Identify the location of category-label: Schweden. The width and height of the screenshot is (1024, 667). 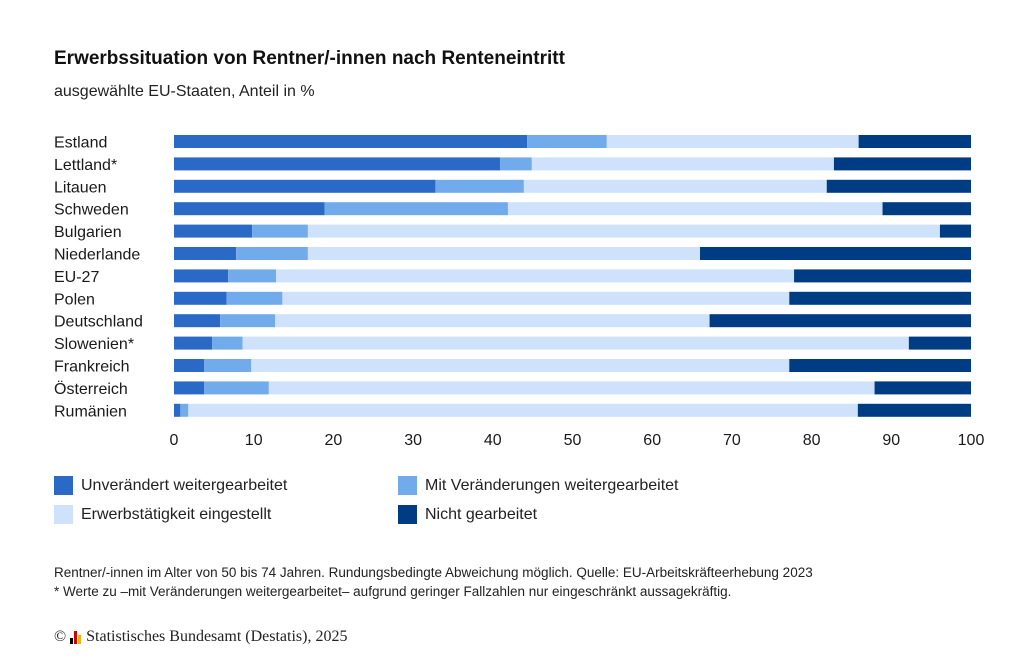
(91, 210).